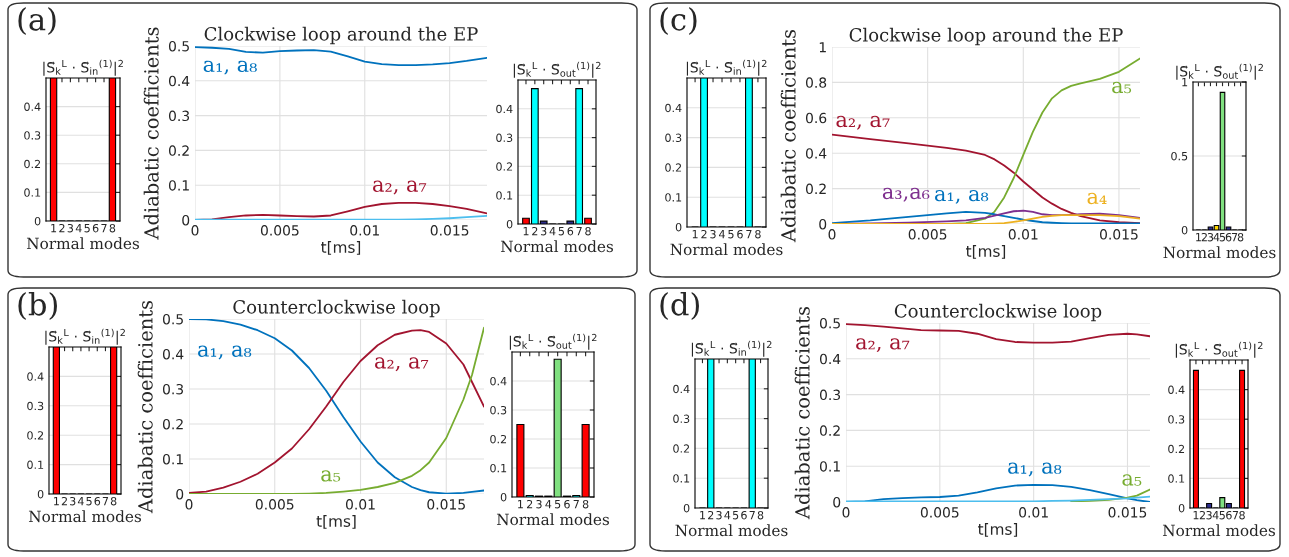 The image size is (1289, 557). I want to click on x-tick-label: 0, so click(846, 512).